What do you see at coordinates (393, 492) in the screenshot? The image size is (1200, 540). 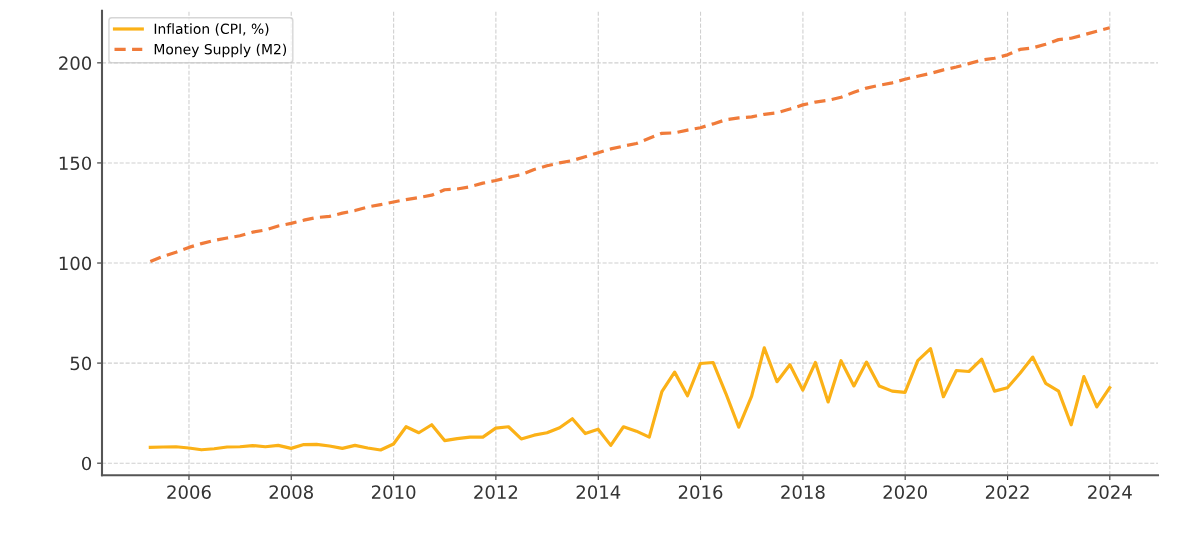 I see `x-tick-label: 2010` at bounding box center [393, 492].